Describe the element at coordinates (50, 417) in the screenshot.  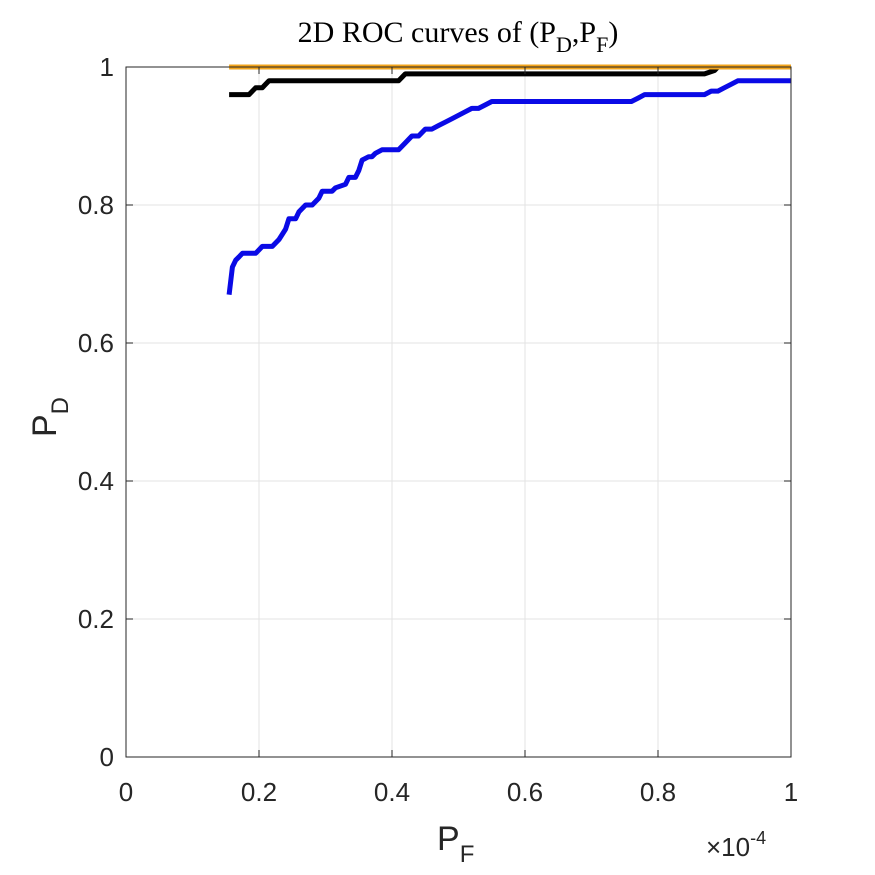
I see `y-axis-label: PD` at that location.